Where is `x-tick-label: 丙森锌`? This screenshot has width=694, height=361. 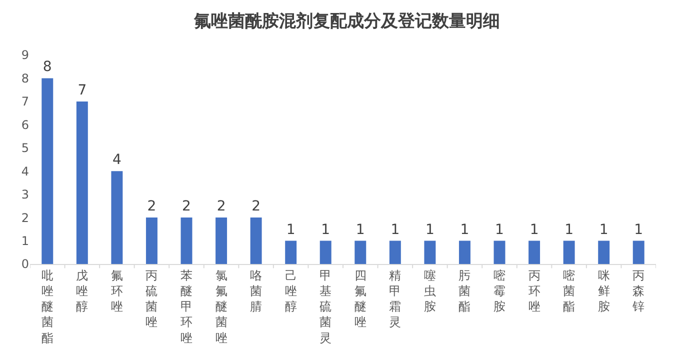
x-tick-label: 丙森锌 is located at coordinates (638, 291).